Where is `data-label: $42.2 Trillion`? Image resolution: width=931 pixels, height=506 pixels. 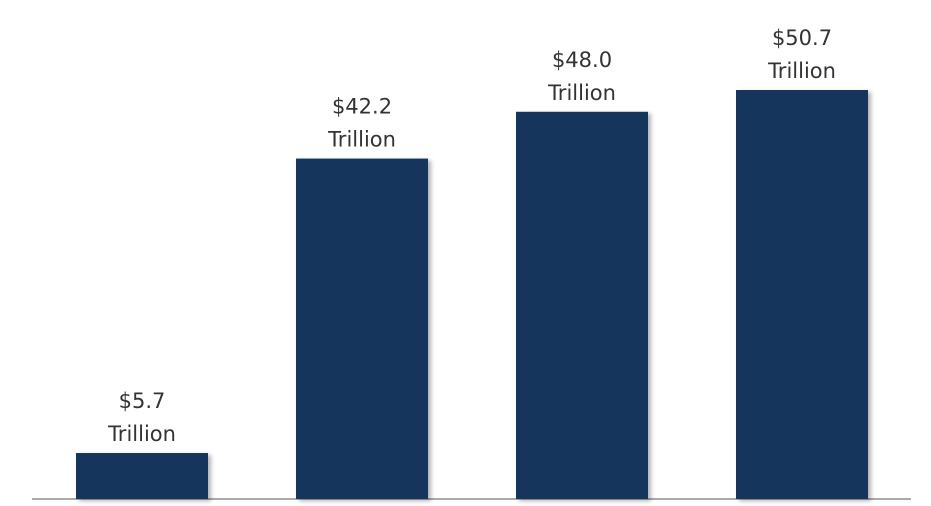 data-label: $42.2 Trillion is located at coordinates (361, 123).